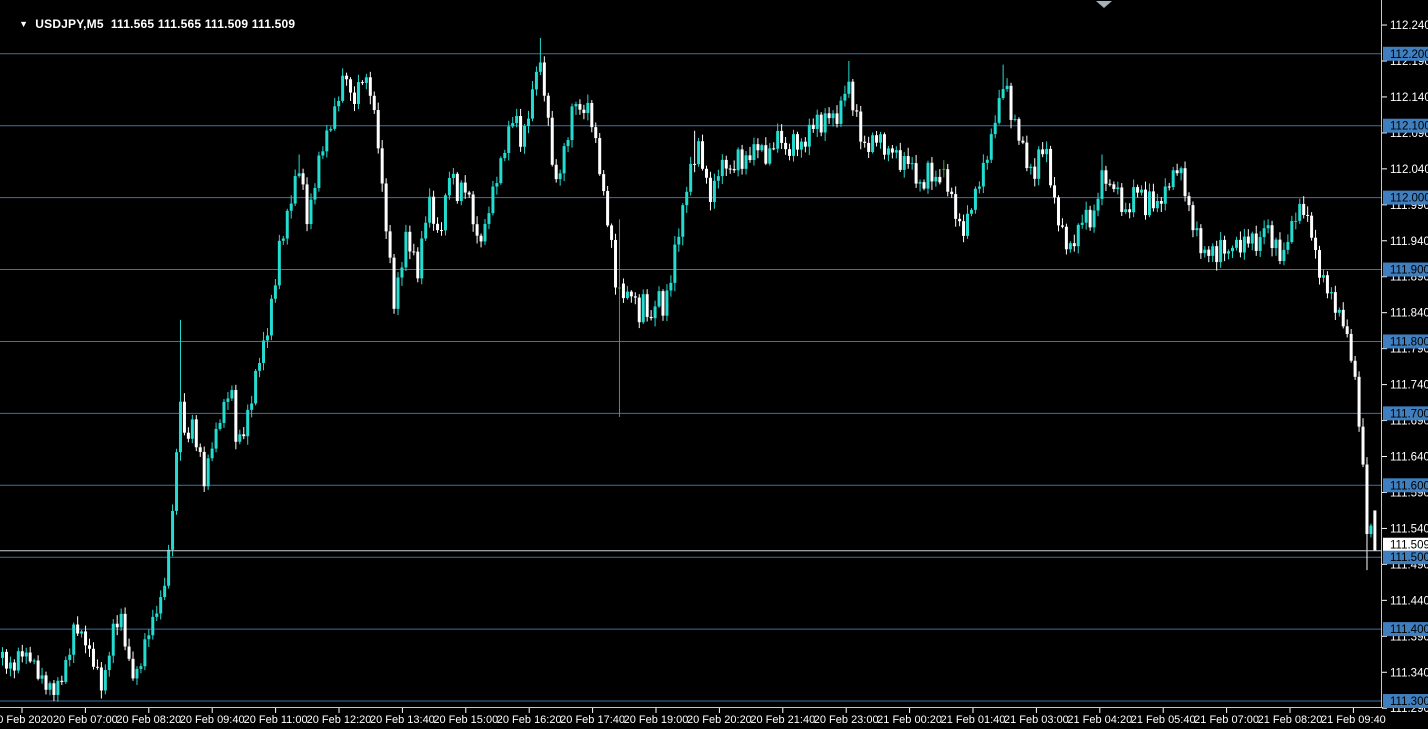 This screenshot has height=729, width=1428. Describe the element at coordinates (1409, 702) in the screenshot. I see `svg-text: 111.300` at that location.